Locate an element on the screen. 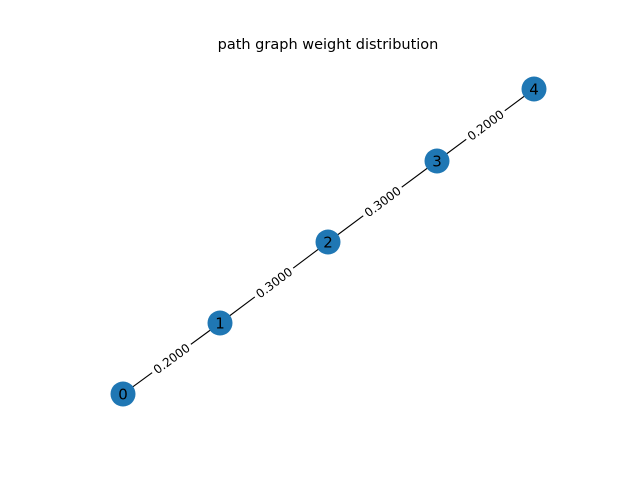  plot-title: path graph weight distribution is located at coordinates (328, 45).